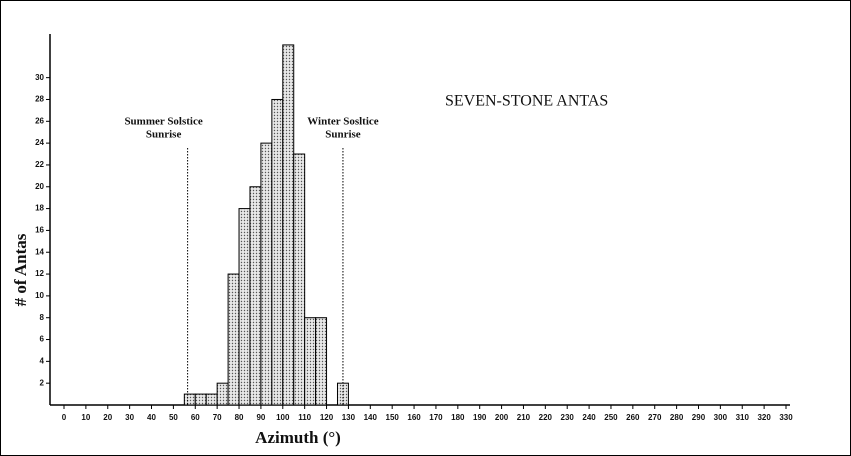 The image size is (851, 456). What do you see at coordinates (502, 417) in the screenshot?
I see `x-tick-label: 200` at bounding box center [502, 417].